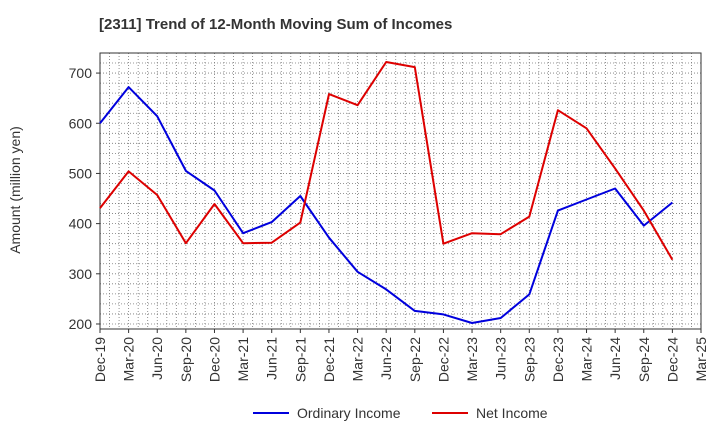 This screenshot has width=720, height=440. I want to click on x-tick-label: Jun-22, so click(386, 358).